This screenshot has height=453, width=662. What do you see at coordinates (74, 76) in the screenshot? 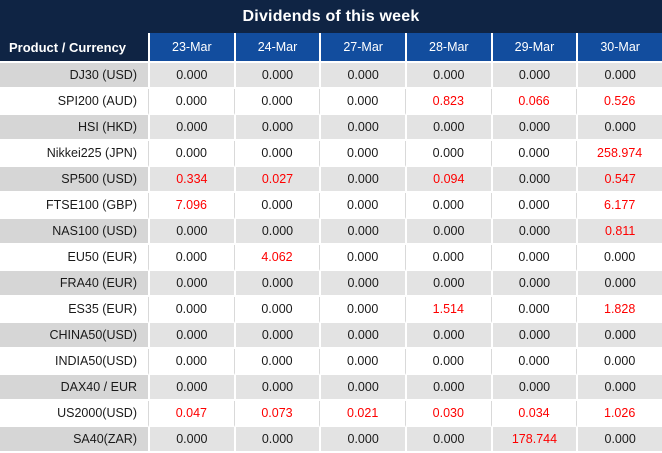
I see `product-label: DJ30 (USD)` at bounding box center [74, 76].